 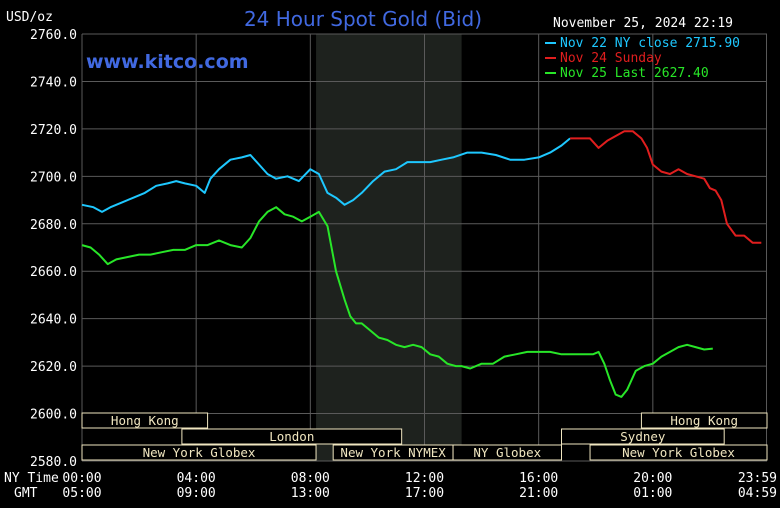 I want to click on x-tick-label-gmt: 04:59, so click(x=757, y=493).